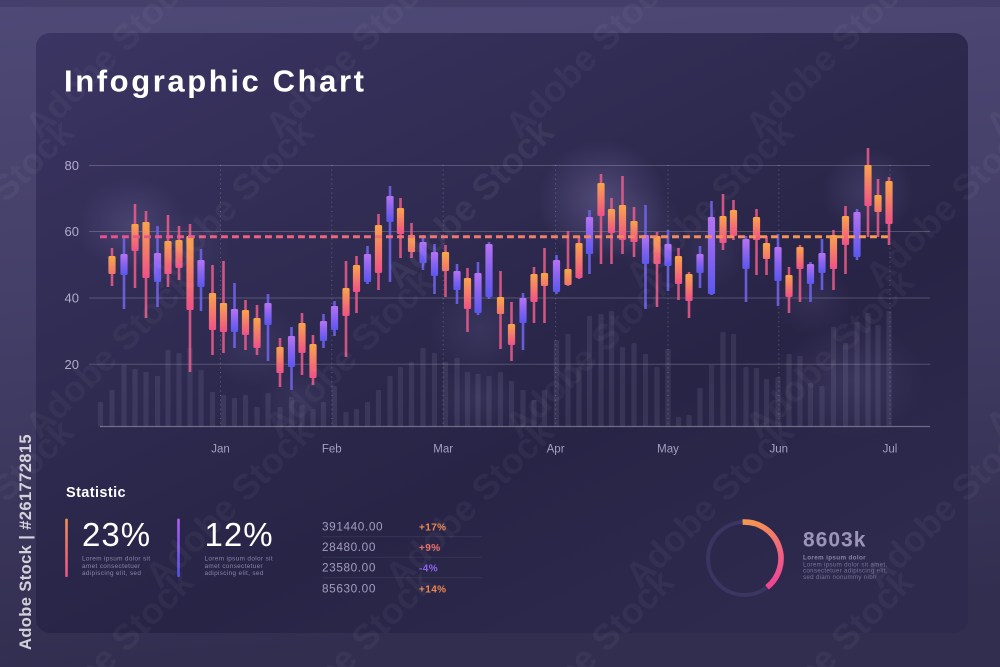  I want to click on svg-text: Statistic, so click(96, 493).